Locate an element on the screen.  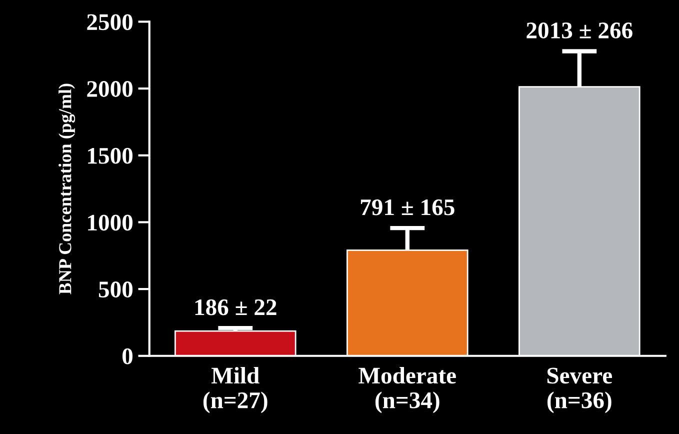
x-tick-label: Severe (n=36) is located at coordinates (579, 391).